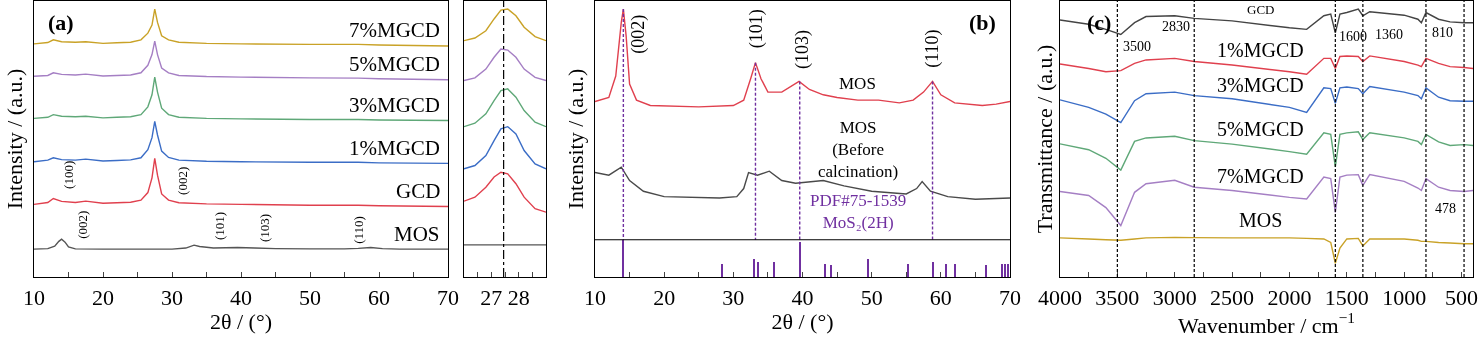 This screenshot has height=343, width=1483. Describe the element at coordinates (1445, 208) in the screenshot. I see `ref-line-label: 478` at that location.